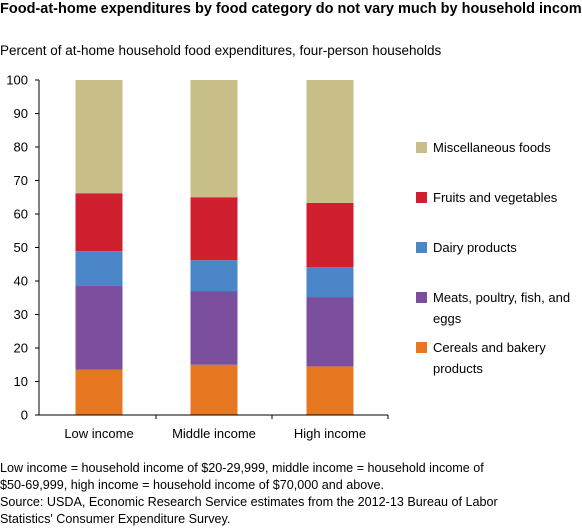 The height and width of the screenshot is (528, 582). What do you see at coordinates (447, 318) in the screenshot?
I see `legend-label: eggs` at bounding box center [447, 318].